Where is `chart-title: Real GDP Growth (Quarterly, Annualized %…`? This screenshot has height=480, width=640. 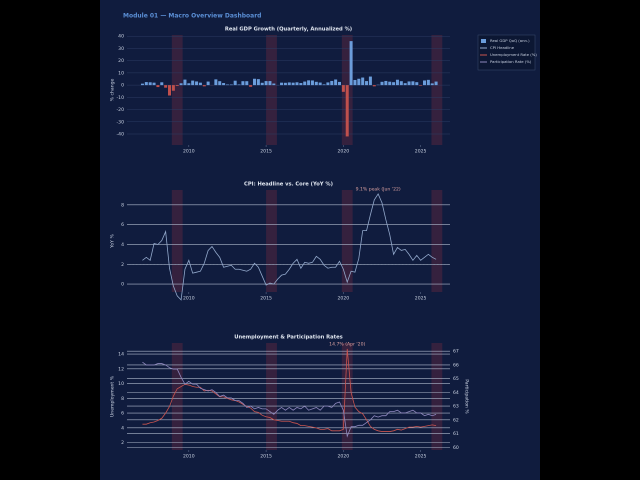
chart-title: Real GDP Growth (Quarterly, Annualized %… is located at coordinates (288, 30).